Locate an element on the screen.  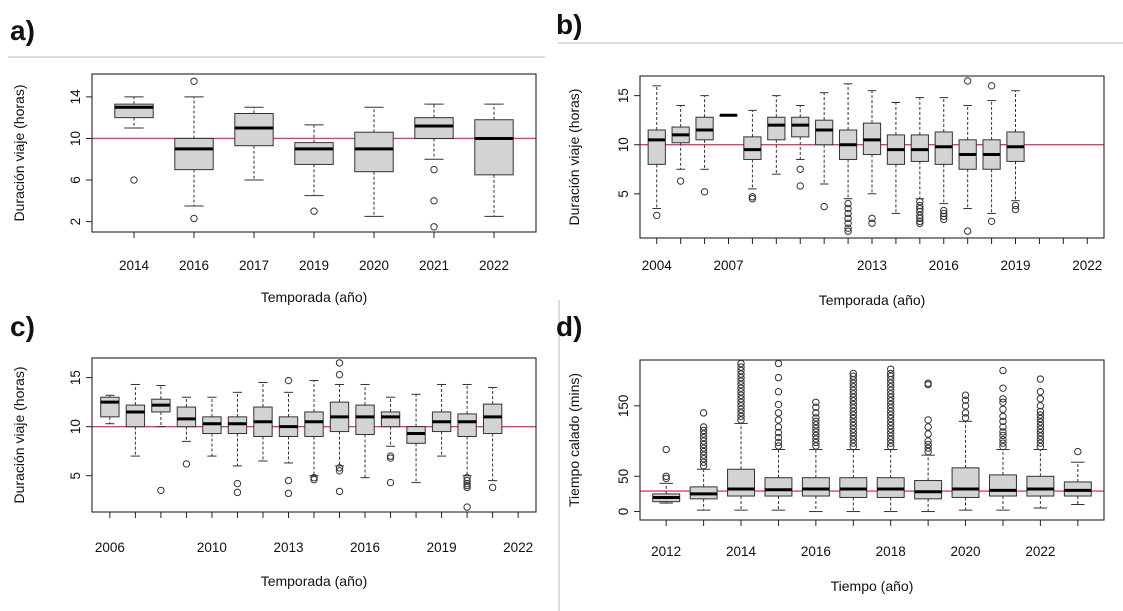
panel-label: a) is located at coordinates (22, 30).